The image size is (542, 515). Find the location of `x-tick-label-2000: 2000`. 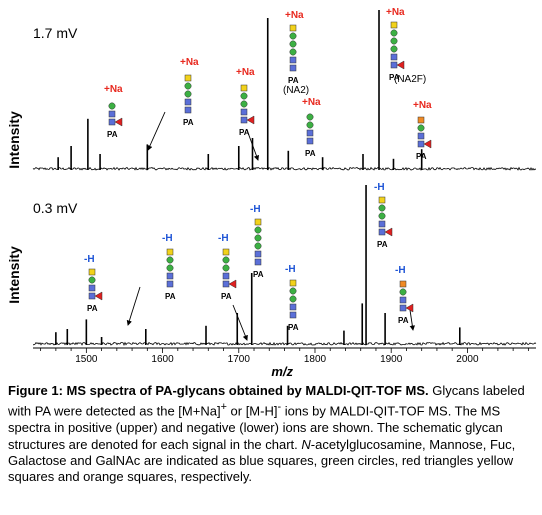

x-tick-label-2000: 2000 is located at coordinates (467, 359).